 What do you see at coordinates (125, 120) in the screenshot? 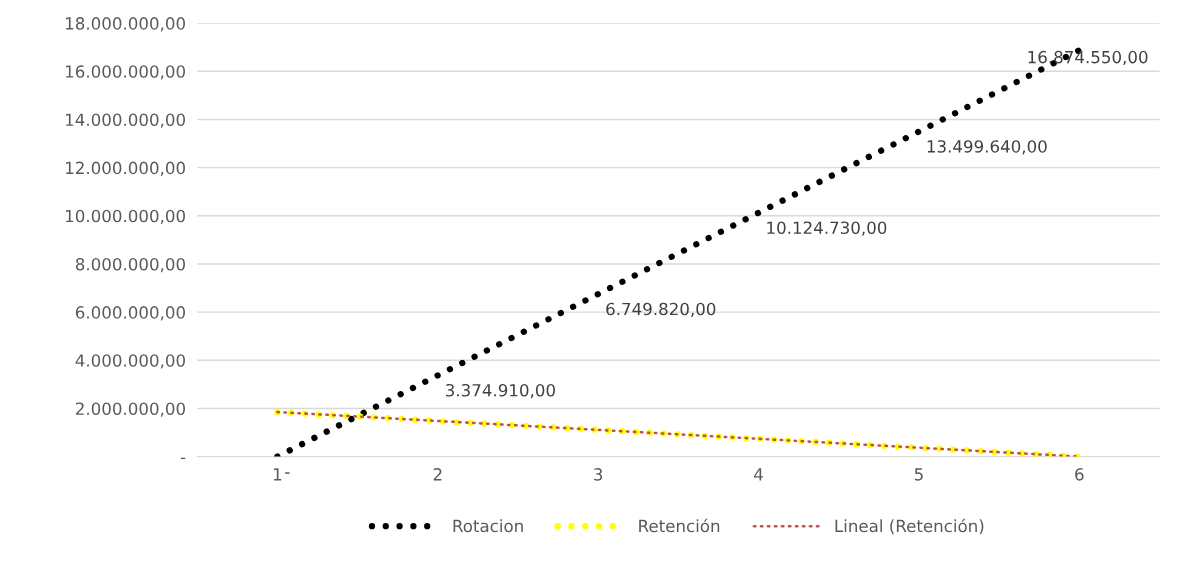
I see `y-tick-label: 14.000.000,00` at bounding box center [125, 120].